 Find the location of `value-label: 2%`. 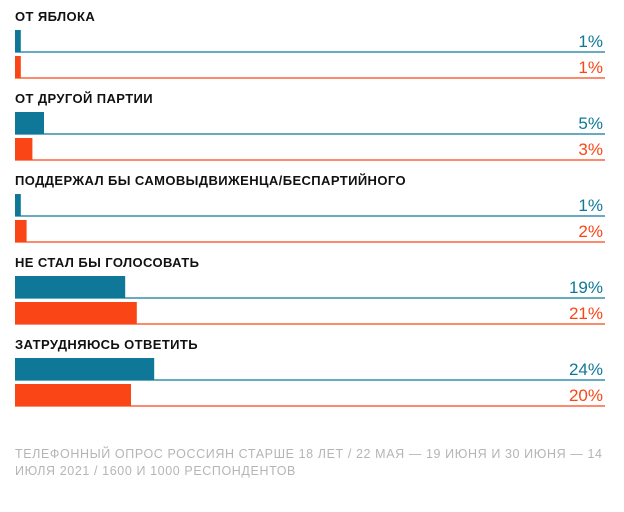

value-label: 2% is located at coordinates (590, 231).